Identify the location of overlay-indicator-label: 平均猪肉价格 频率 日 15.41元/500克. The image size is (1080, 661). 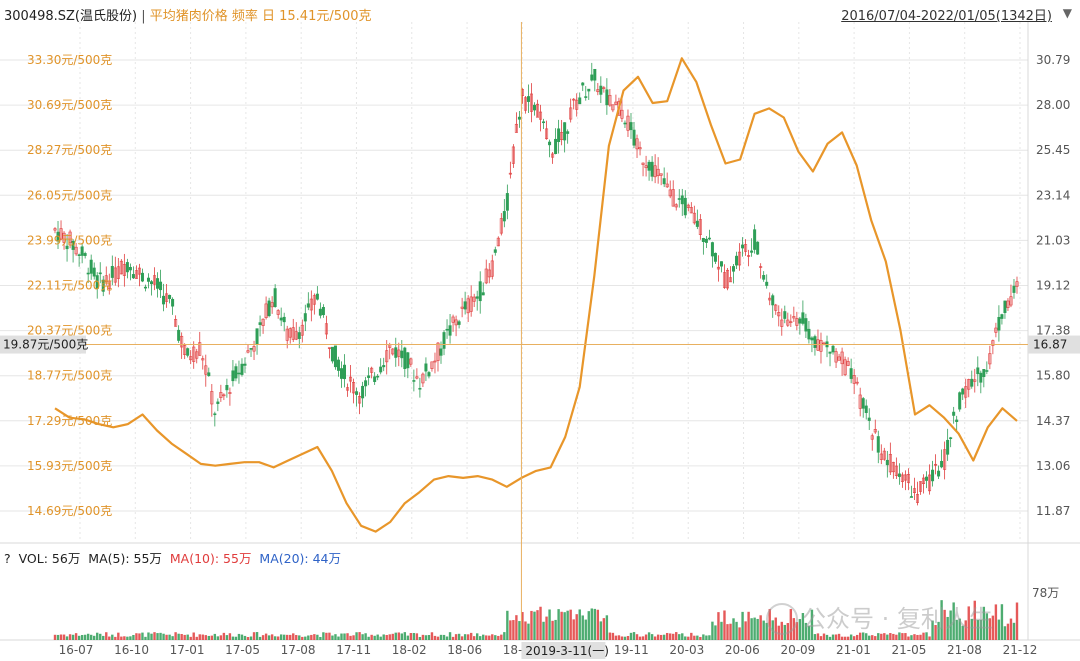
(260, 16).